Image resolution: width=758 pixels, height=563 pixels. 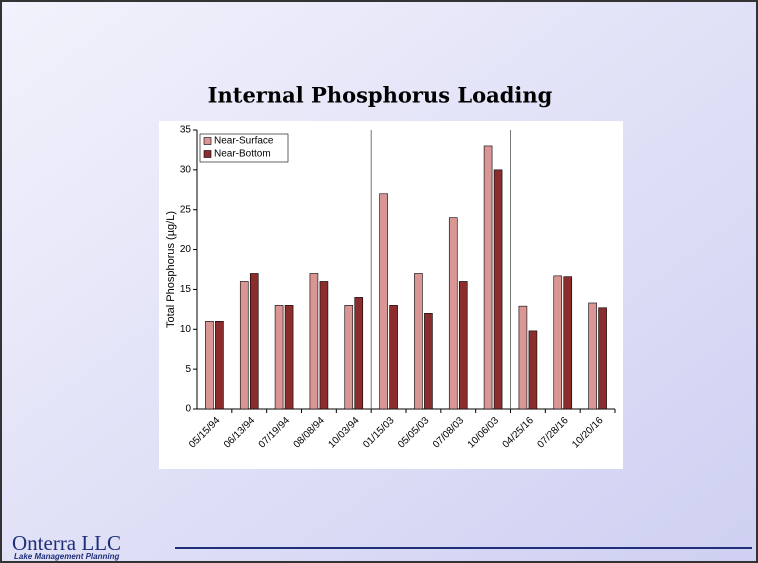 I want to click on y-tick-label: 5, so click(x=188, y=369).